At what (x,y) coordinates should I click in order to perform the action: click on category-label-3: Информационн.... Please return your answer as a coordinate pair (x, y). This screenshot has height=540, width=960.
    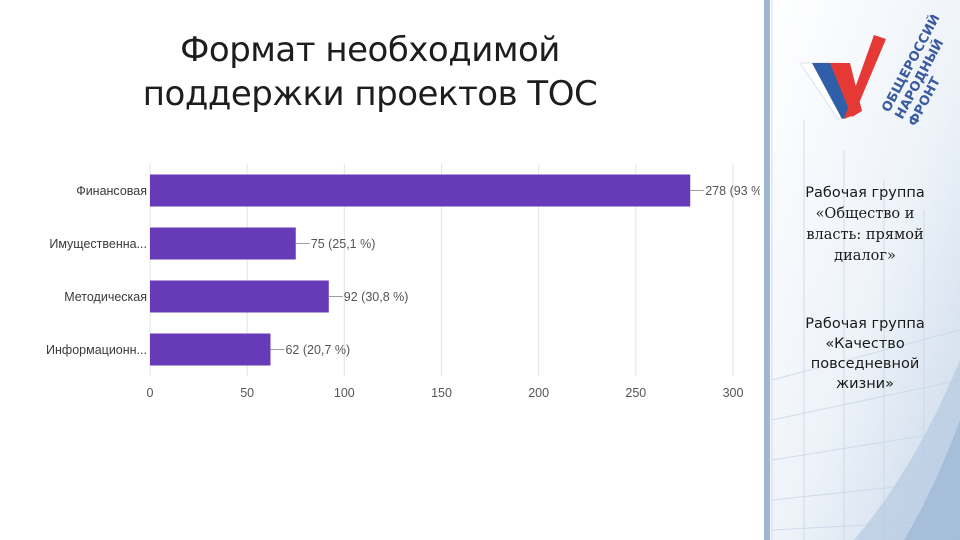
    Looking at the image, I should click on (96, 350).